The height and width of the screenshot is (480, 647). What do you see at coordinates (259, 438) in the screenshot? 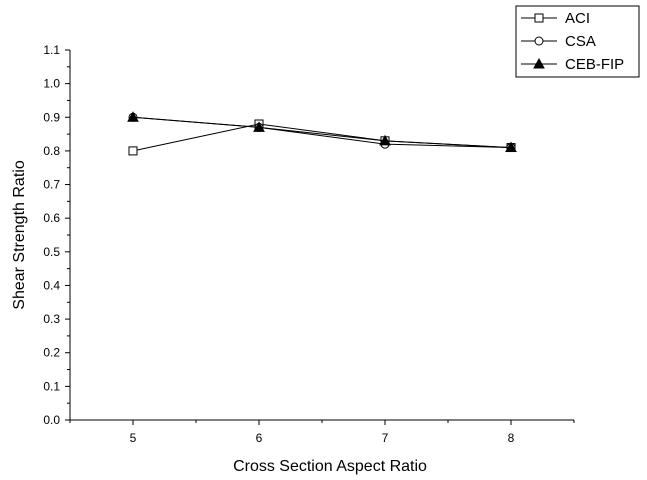
I see `x-tick-label: 6` at bounding box center [259, 438].